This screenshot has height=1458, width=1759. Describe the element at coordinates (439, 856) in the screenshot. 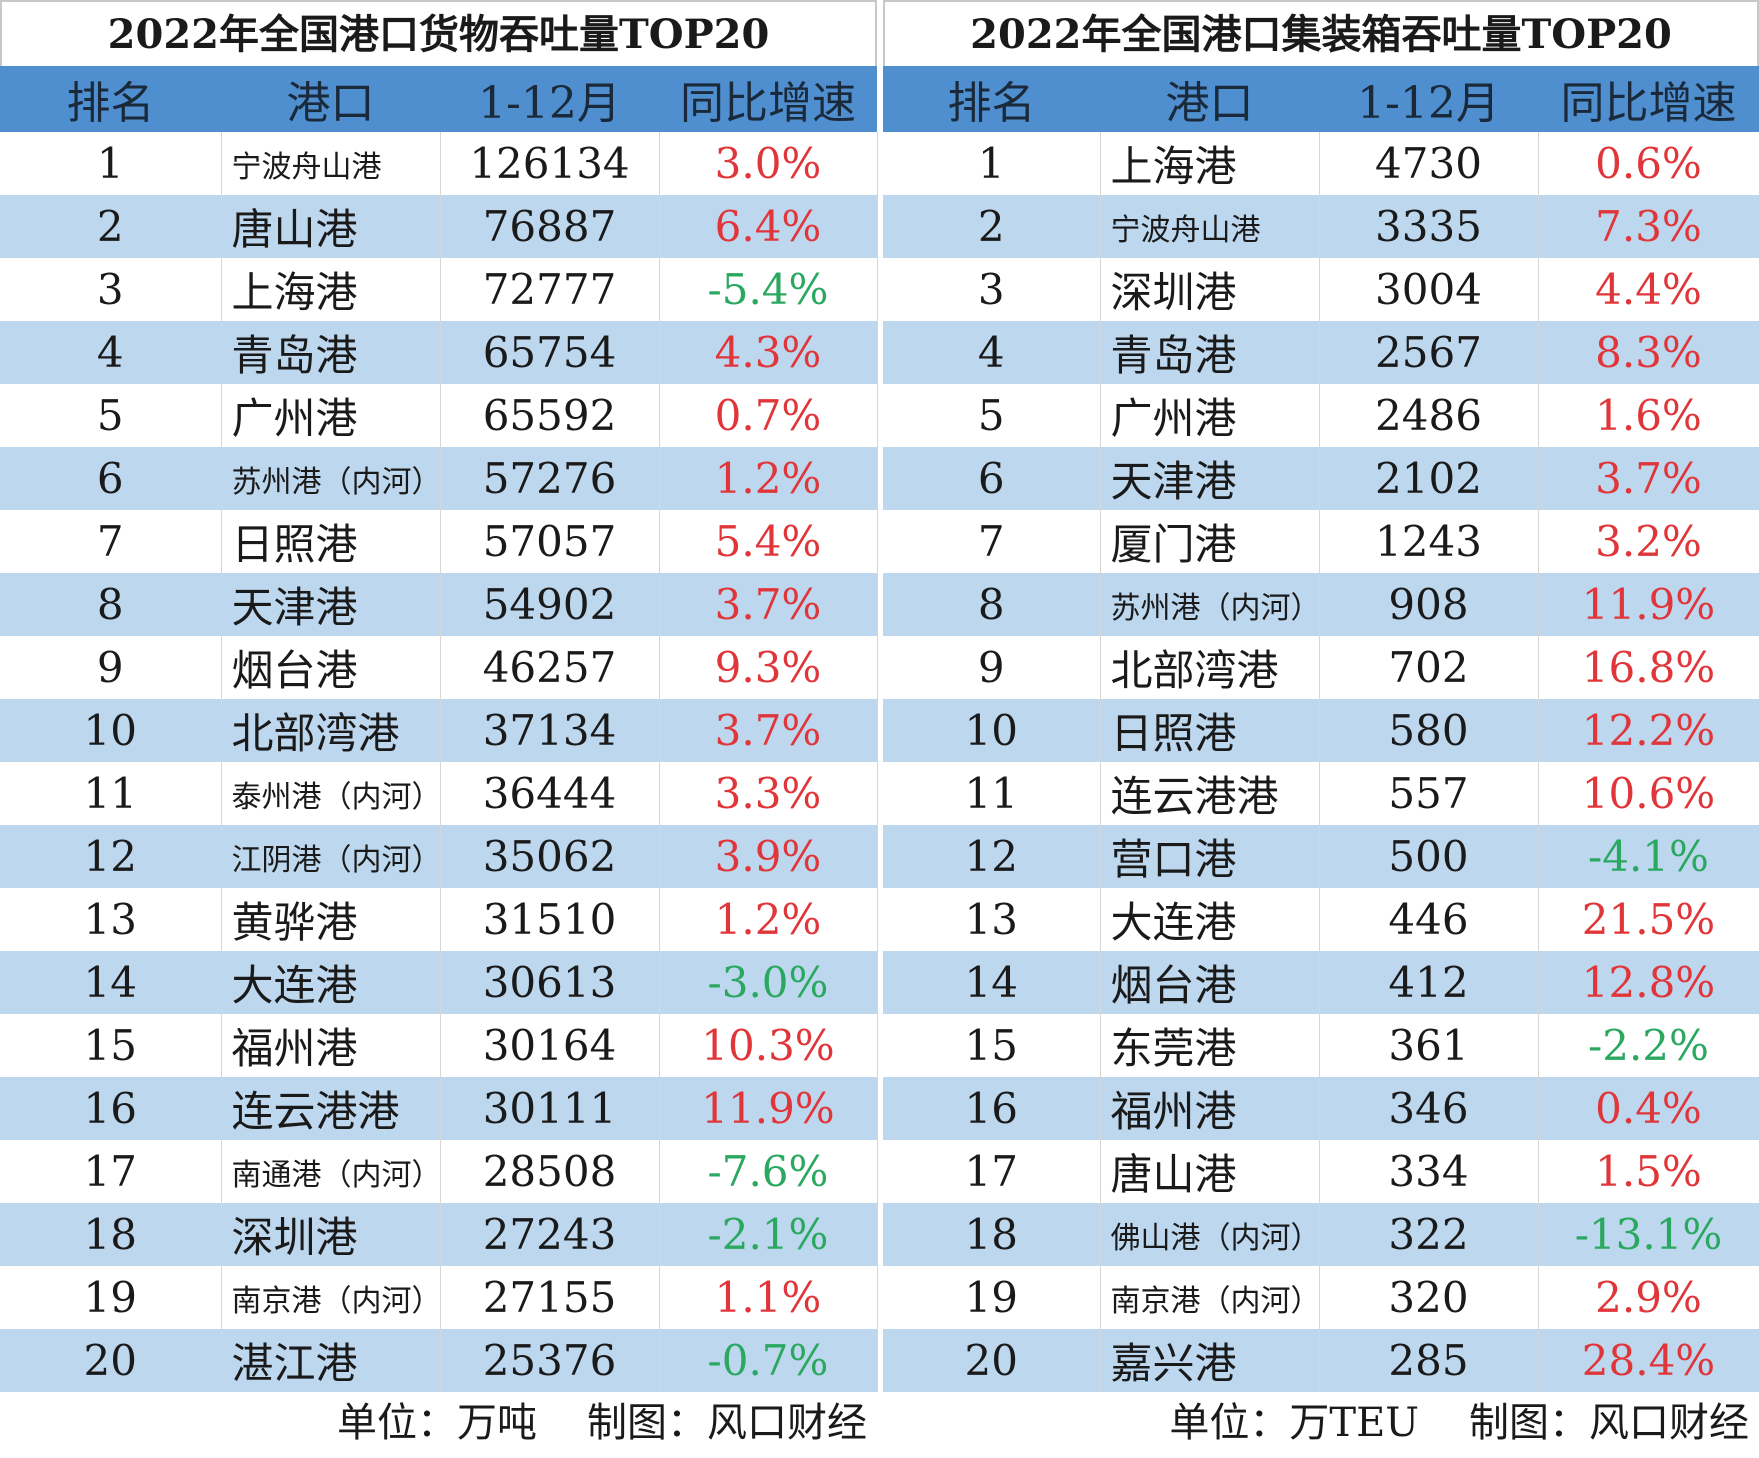

I see `table-row: 12 江阴港（内河） 35062 3.9%` at that location.